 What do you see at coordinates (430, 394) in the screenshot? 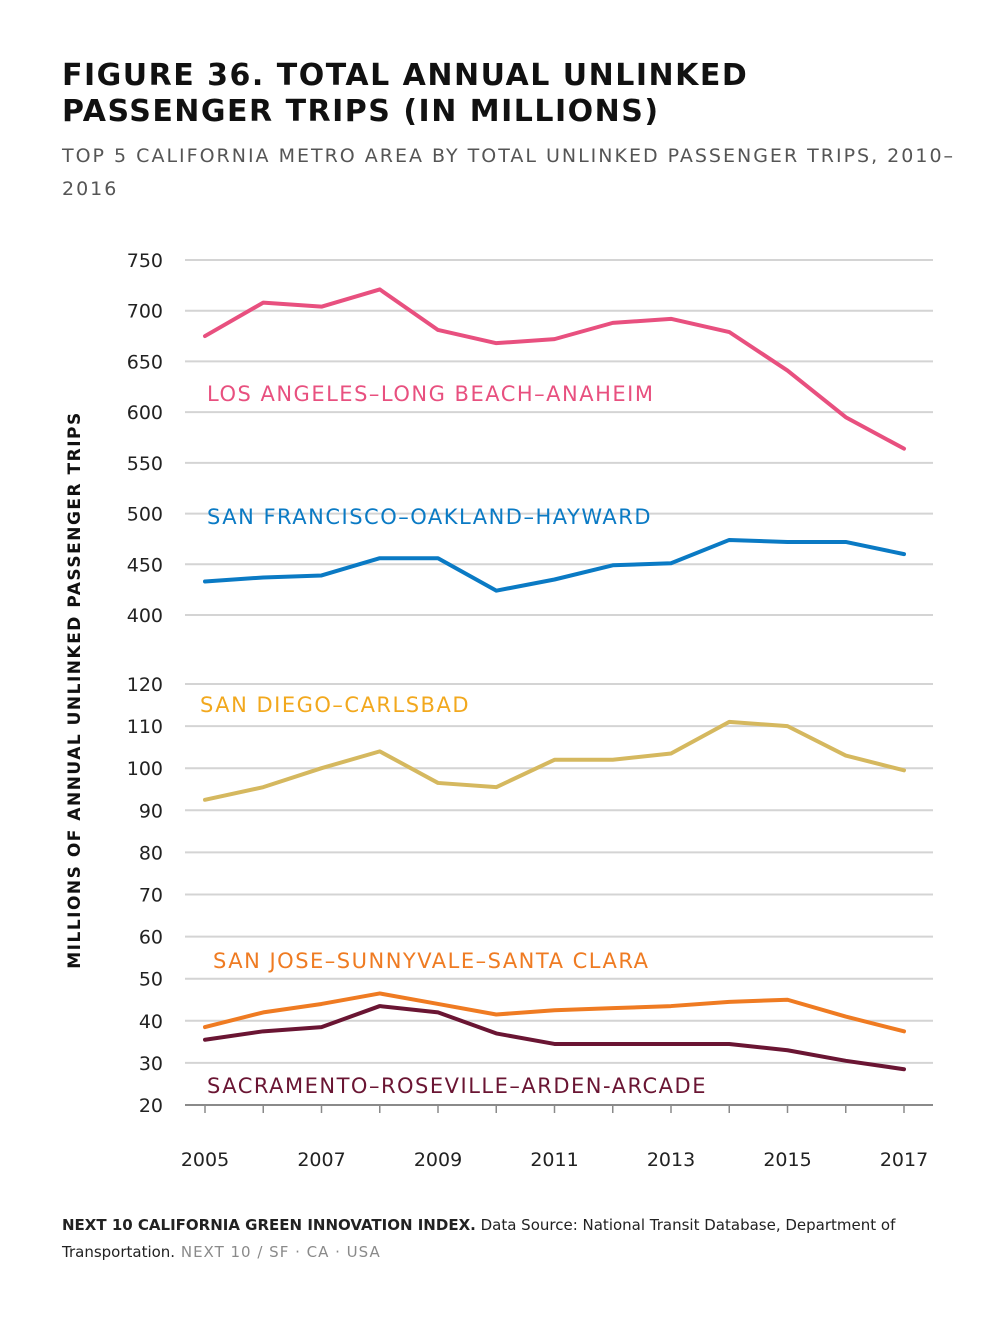
I see `series-label-los-angeles-long-beach-anaheim: LOS ANGELES–LONG BEACH–ANAHEIM` at bounding box center [430, 394].